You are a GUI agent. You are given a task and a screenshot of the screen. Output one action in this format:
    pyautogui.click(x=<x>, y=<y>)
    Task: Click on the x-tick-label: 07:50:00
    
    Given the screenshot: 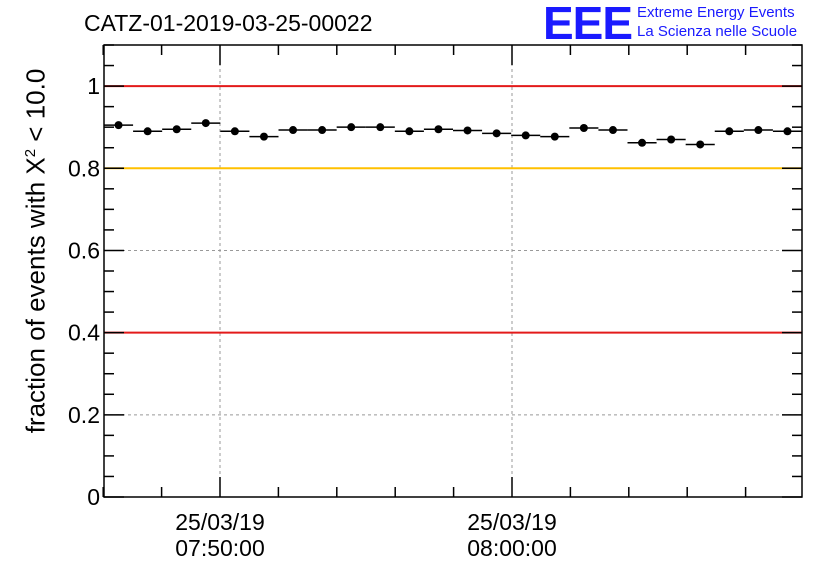 What is the action you would take?
    pyautogui.click(x=220, y=548)
    